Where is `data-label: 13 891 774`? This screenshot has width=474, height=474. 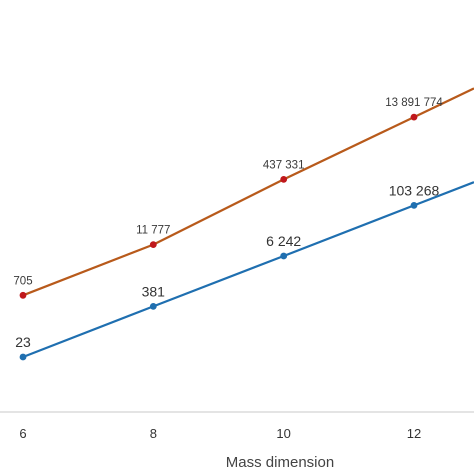 data-label: 13 891 774 is located at coordinates (414, 103).